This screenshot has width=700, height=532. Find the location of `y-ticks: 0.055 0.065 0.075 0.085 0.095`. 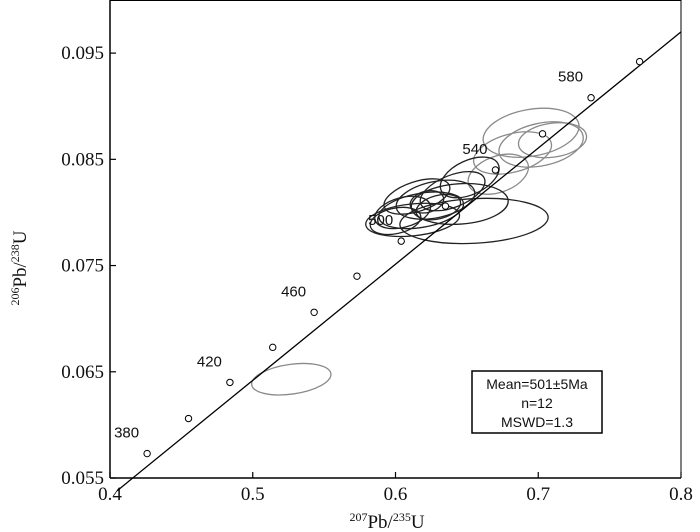

y-ticks: 0.055 0.065 0.075 0.085 0.095 is located at coordinates (88, 266).